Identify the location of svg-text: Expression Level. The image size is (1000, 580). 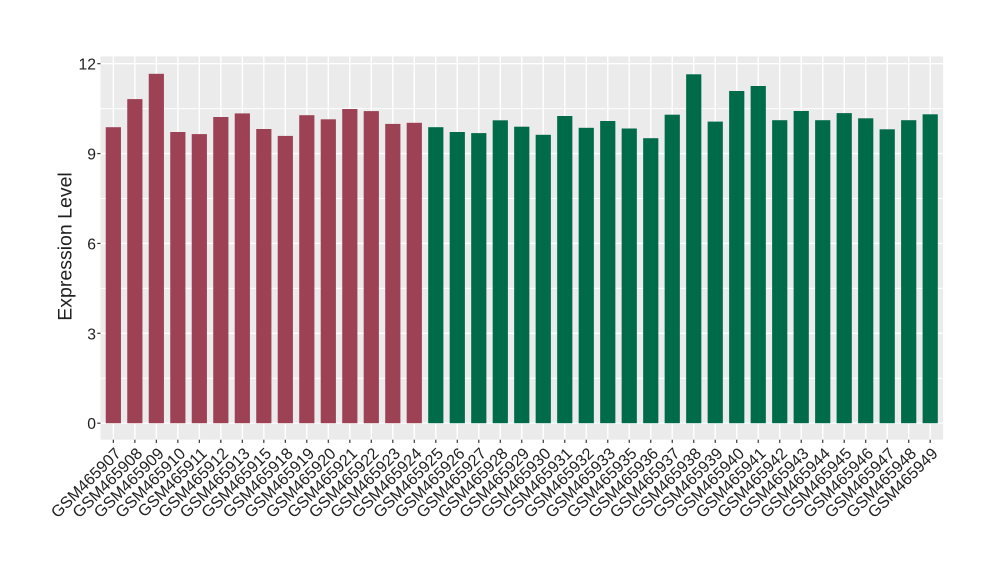
(66, 246).